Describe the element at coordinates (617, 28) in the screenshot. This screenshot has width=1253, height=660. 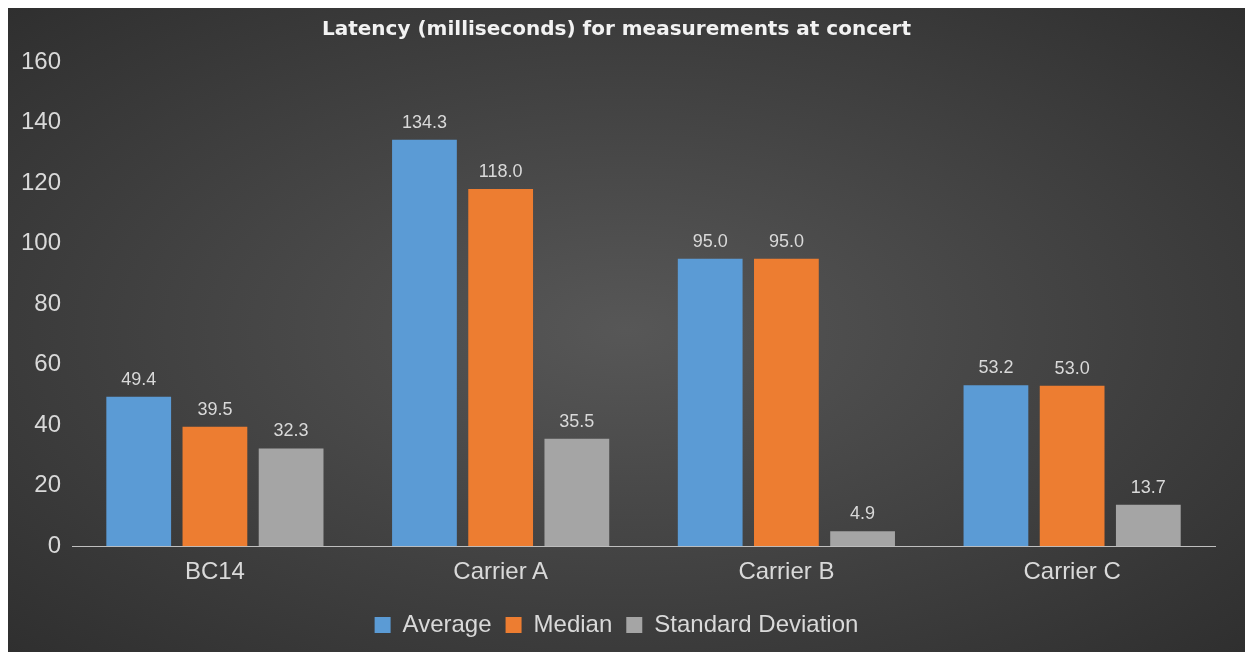
I see `chart-title: Latency (milliseconds) for measurements at concert` at that location.